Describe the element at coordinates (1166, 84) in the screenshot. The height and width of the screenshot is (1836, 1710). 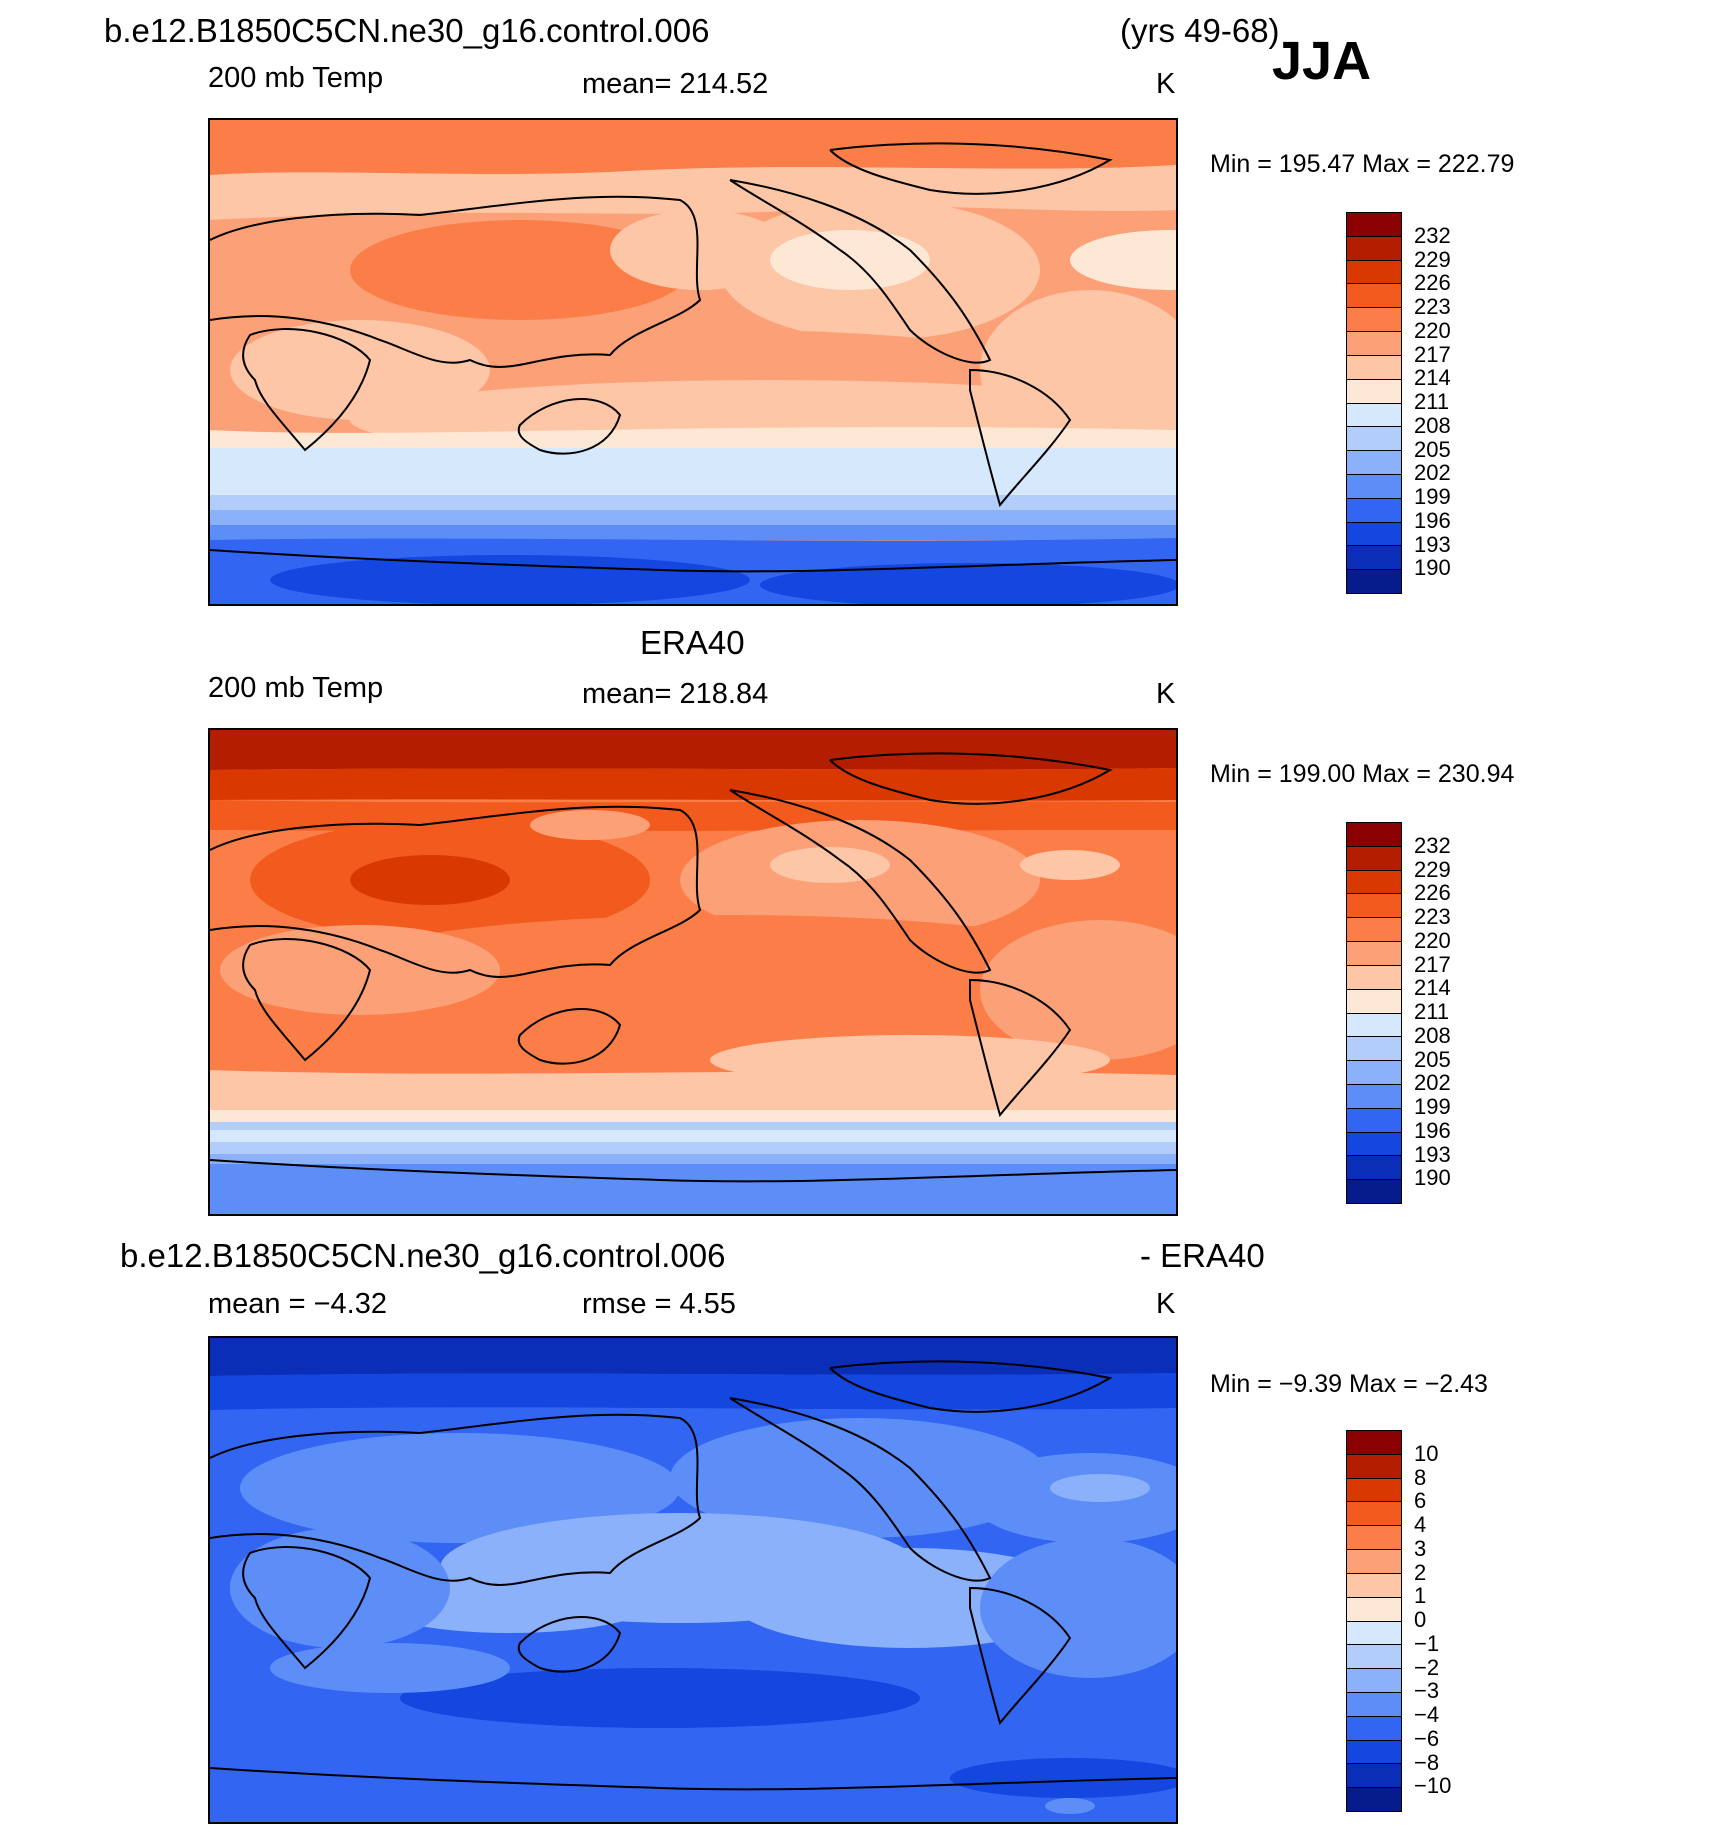
I see `panel1-units: K` at that location.